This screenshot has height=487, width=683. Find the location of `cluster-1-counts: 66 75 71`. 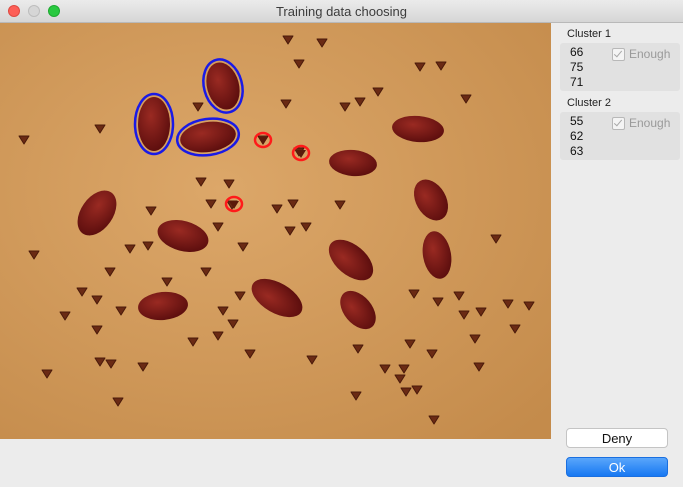

cluster-1-counts: 66 75 71 is located at coordinates (576, 67).